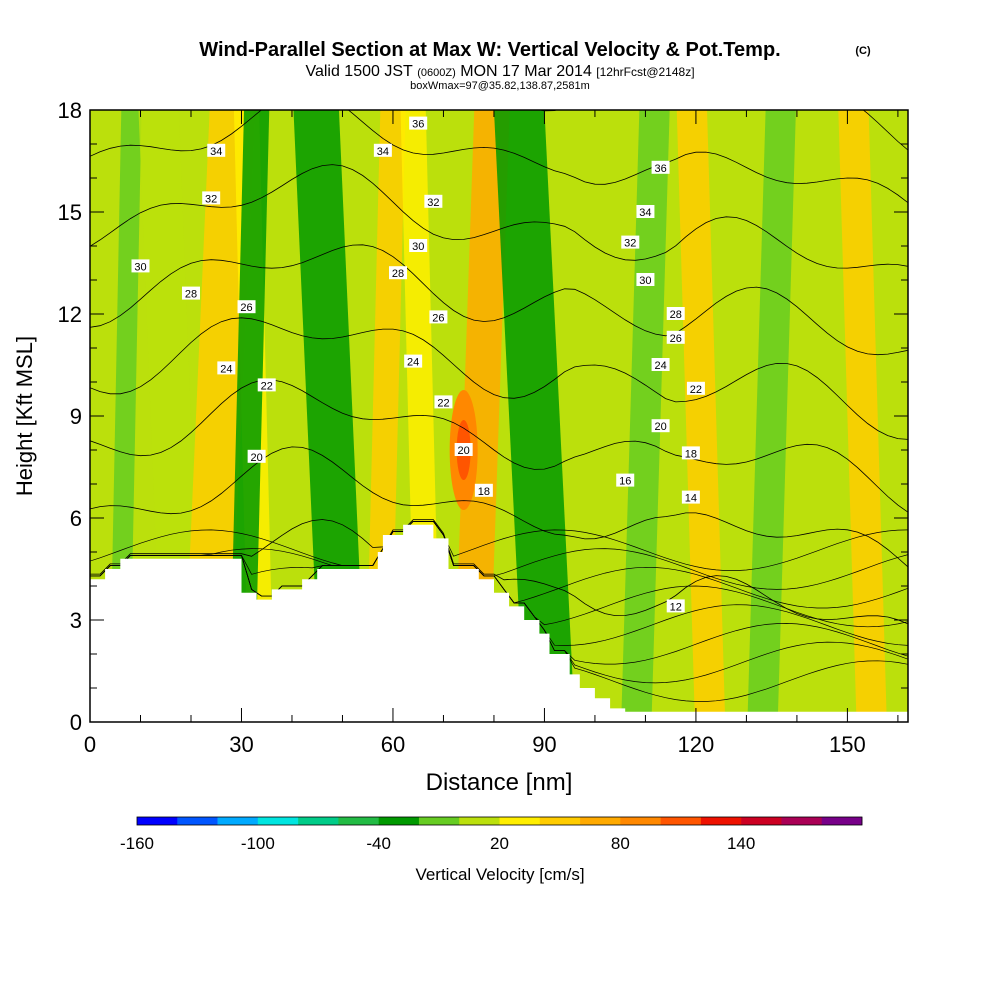  I want to click on svg-text: 30, so click(645, 281).